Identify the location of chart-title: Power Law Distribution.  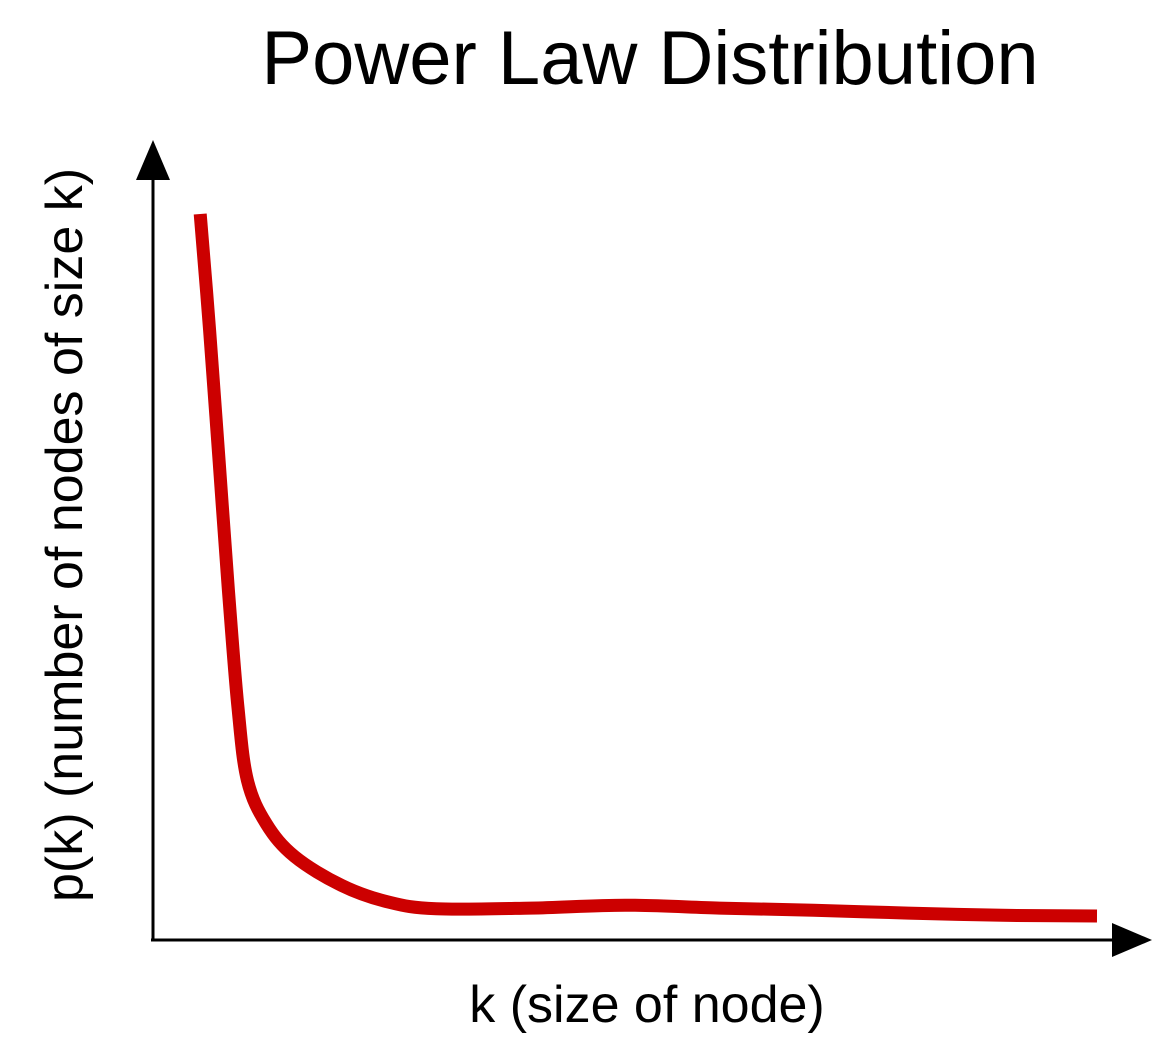
(649, 58).